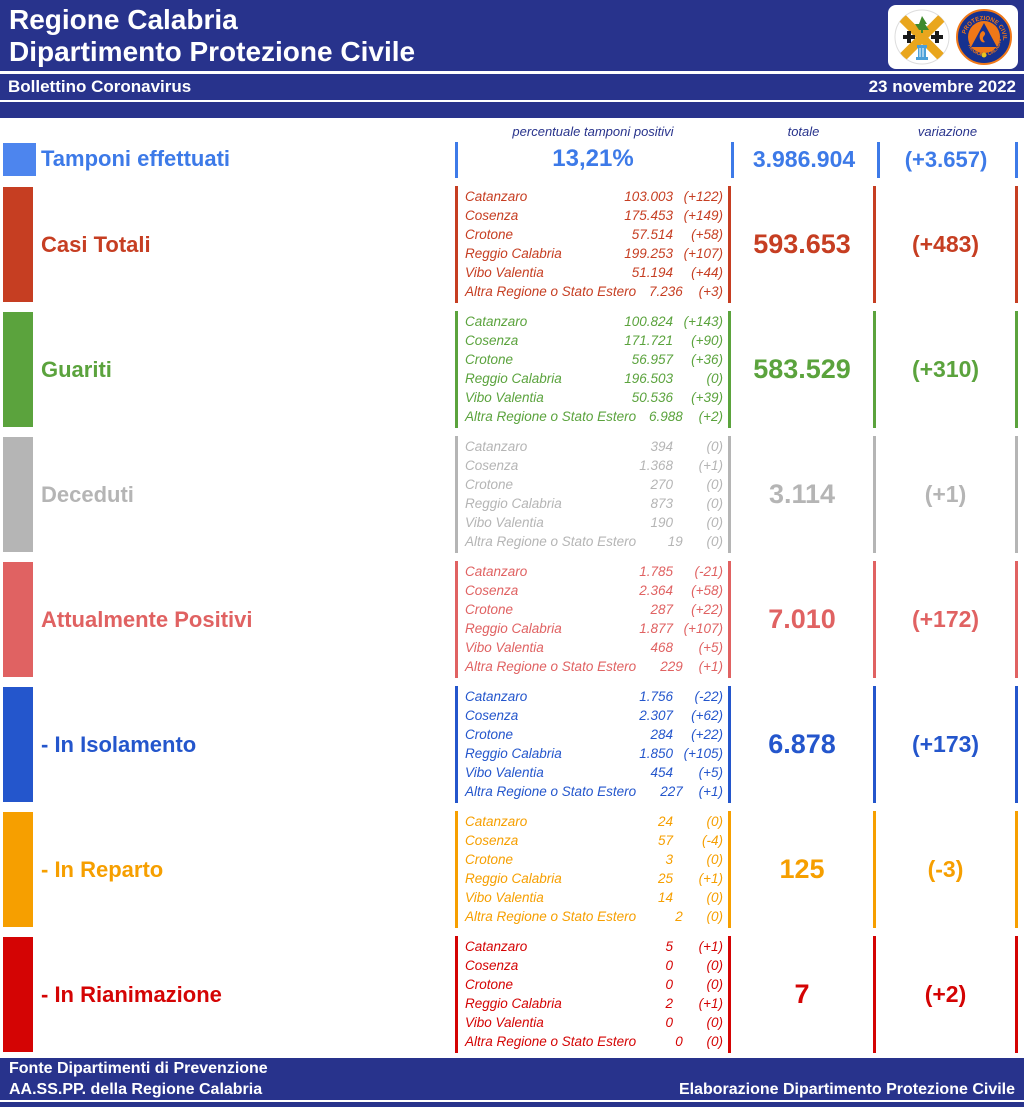 The height and width of the screenshot is (1107, 1024). What do you see at coordinates (947, 369) in the screenshot?
I see `section-variation-value: (+310)` at bounding box center [947, 369].